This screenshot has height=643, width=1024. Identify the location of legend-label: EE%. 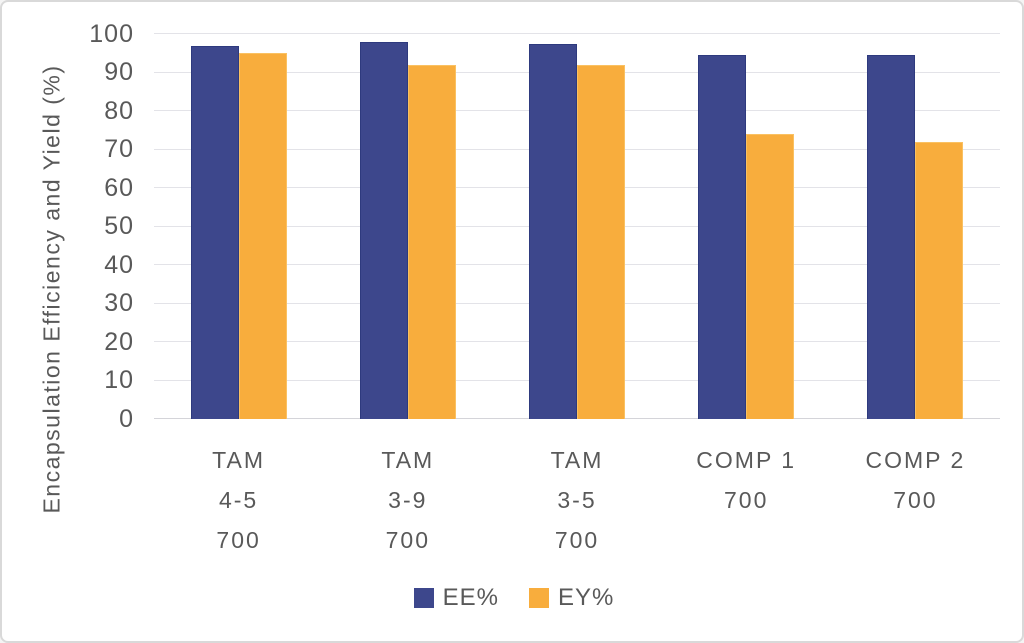
(470, 597).